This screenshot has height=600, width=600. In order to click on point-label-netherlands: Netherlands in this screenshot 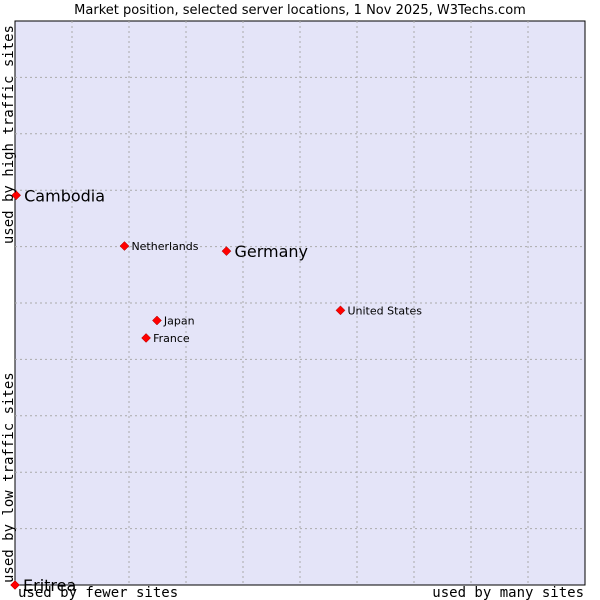, I will do `click(164, 246)`.